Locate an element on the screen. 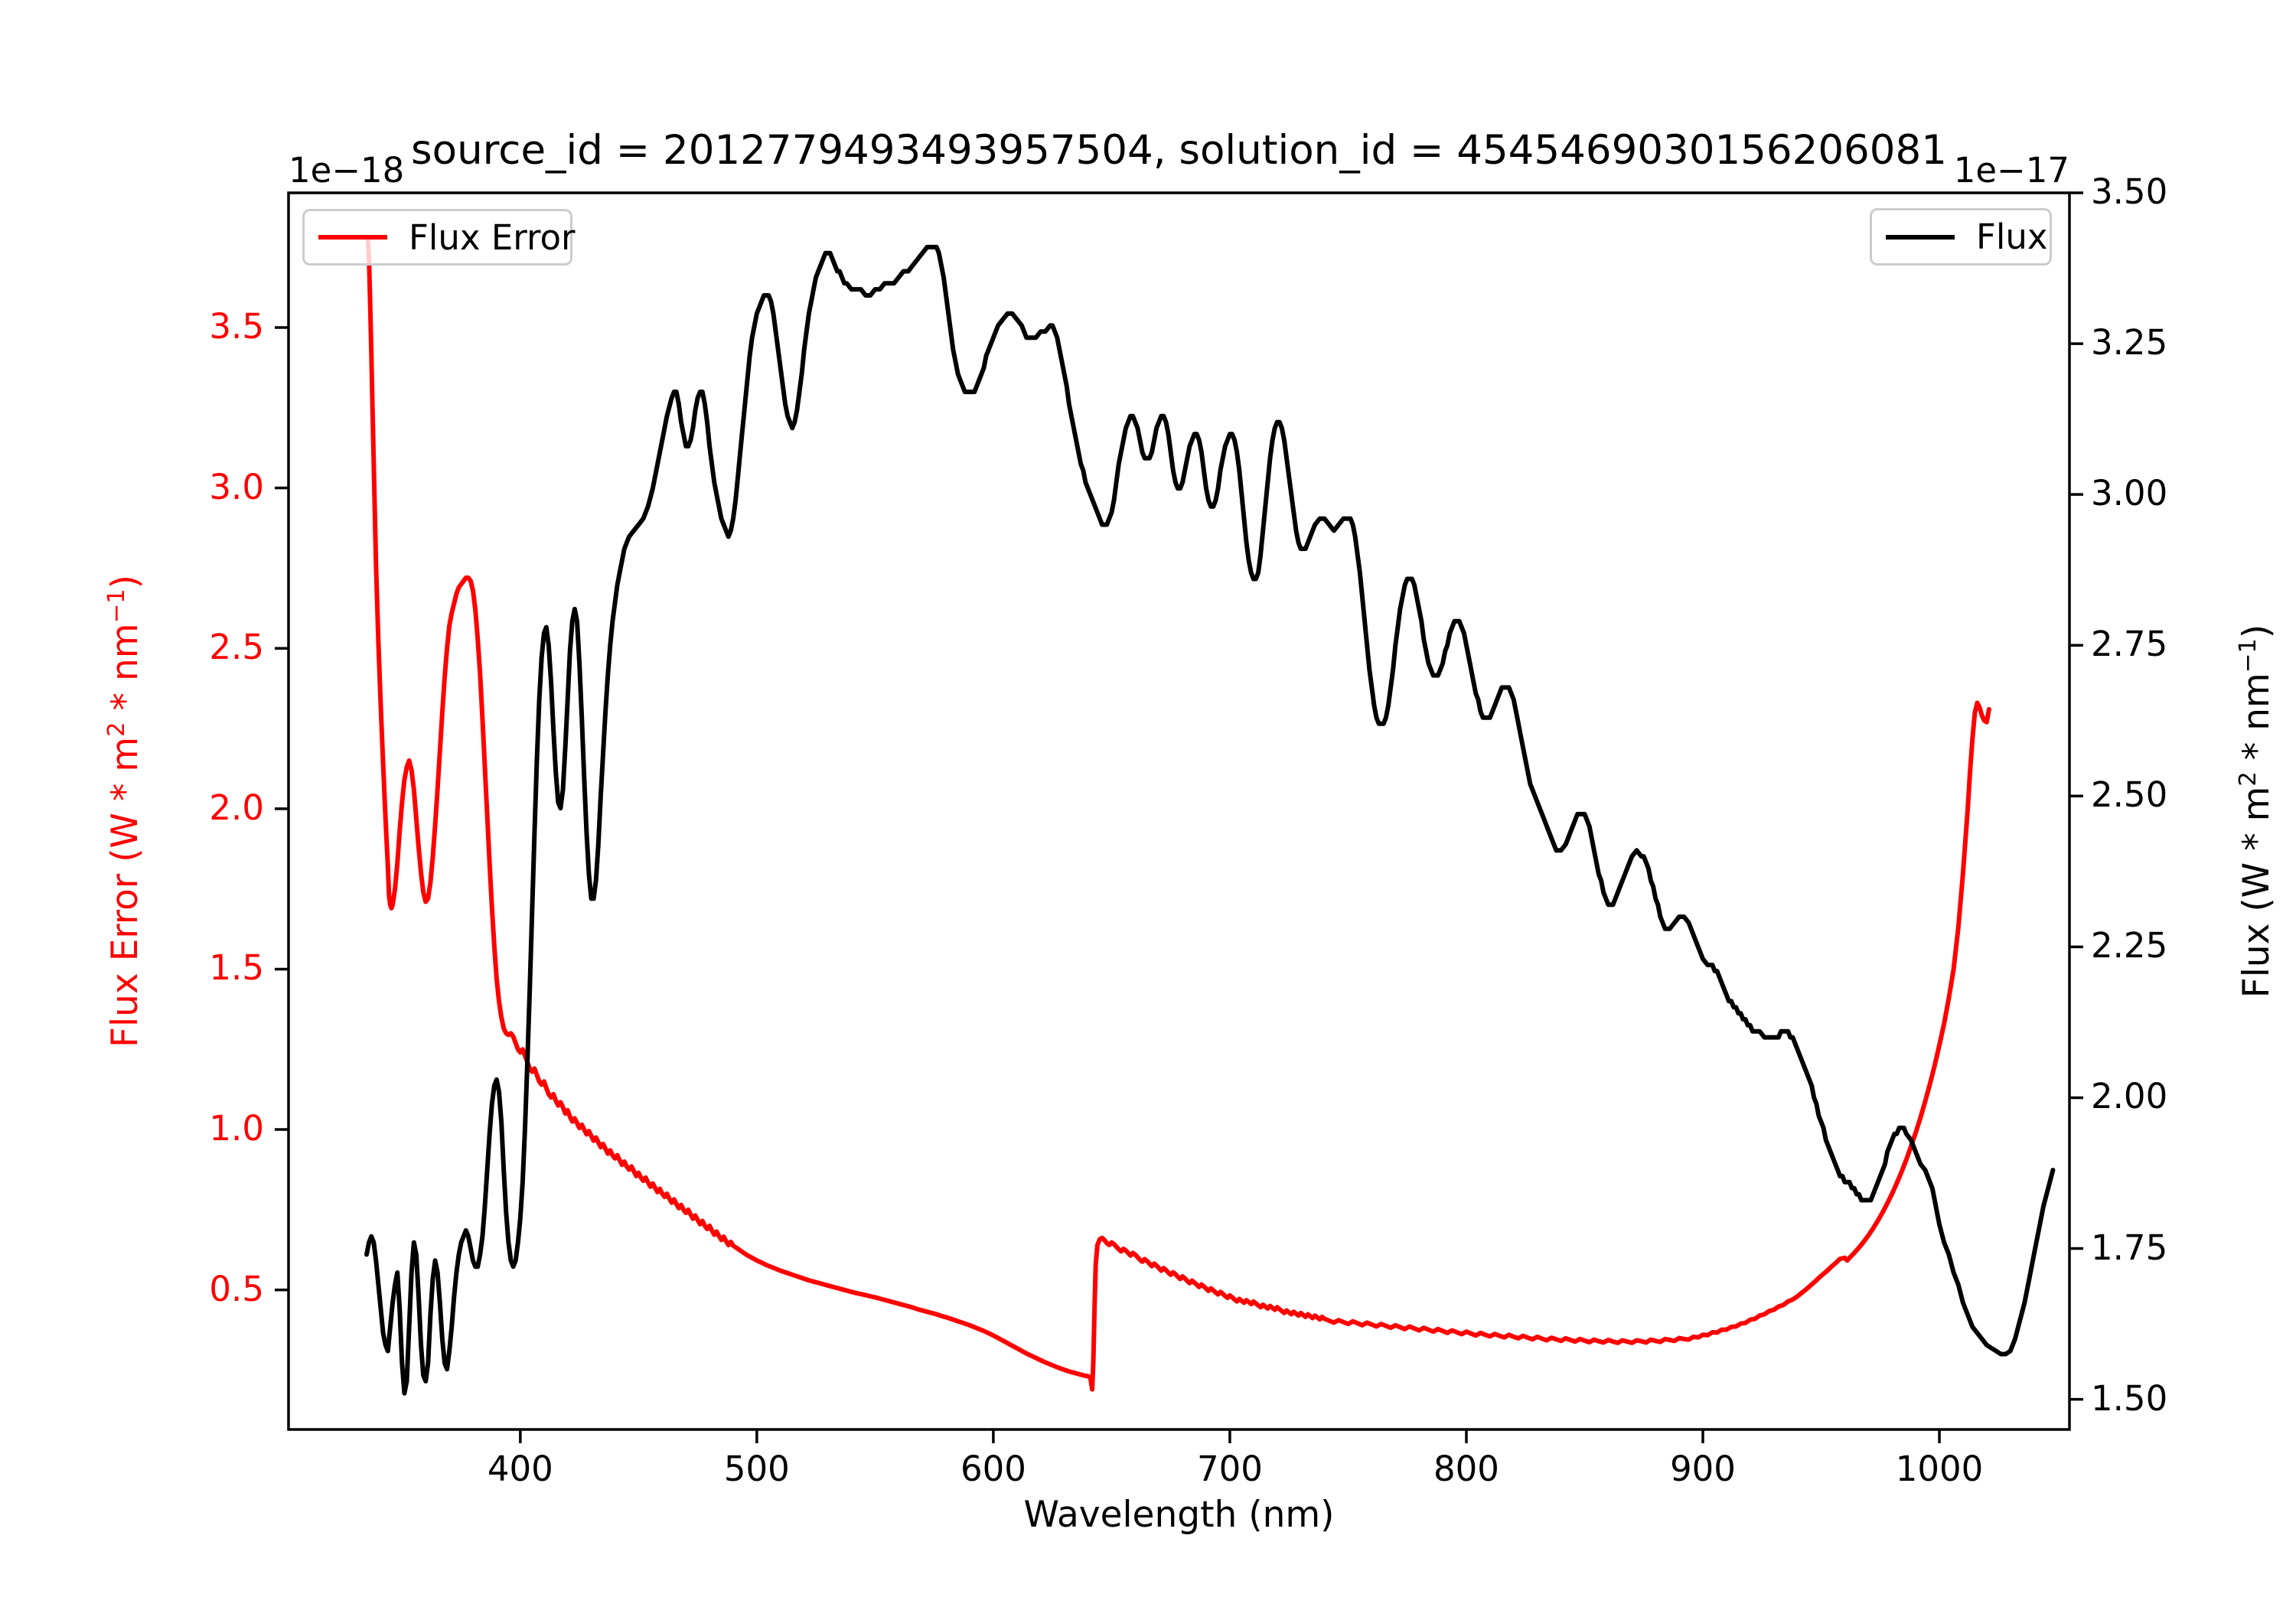 This screenshot has height=1607, width=2296. left-axis-label: Flux Error (W * m2 * nm−1) is located at coordinates (124, 811).